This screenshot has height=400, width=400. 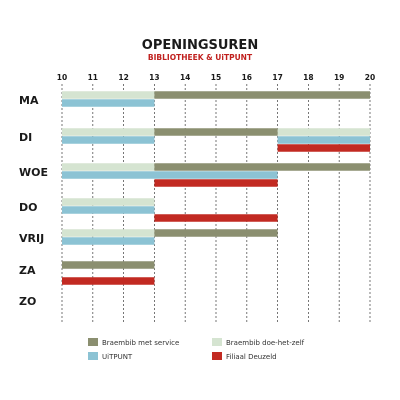 I want to click on x-axis-ticks: 10 11 12 13 14 15 16 17 18 19 20, so click(x=216, y=77).